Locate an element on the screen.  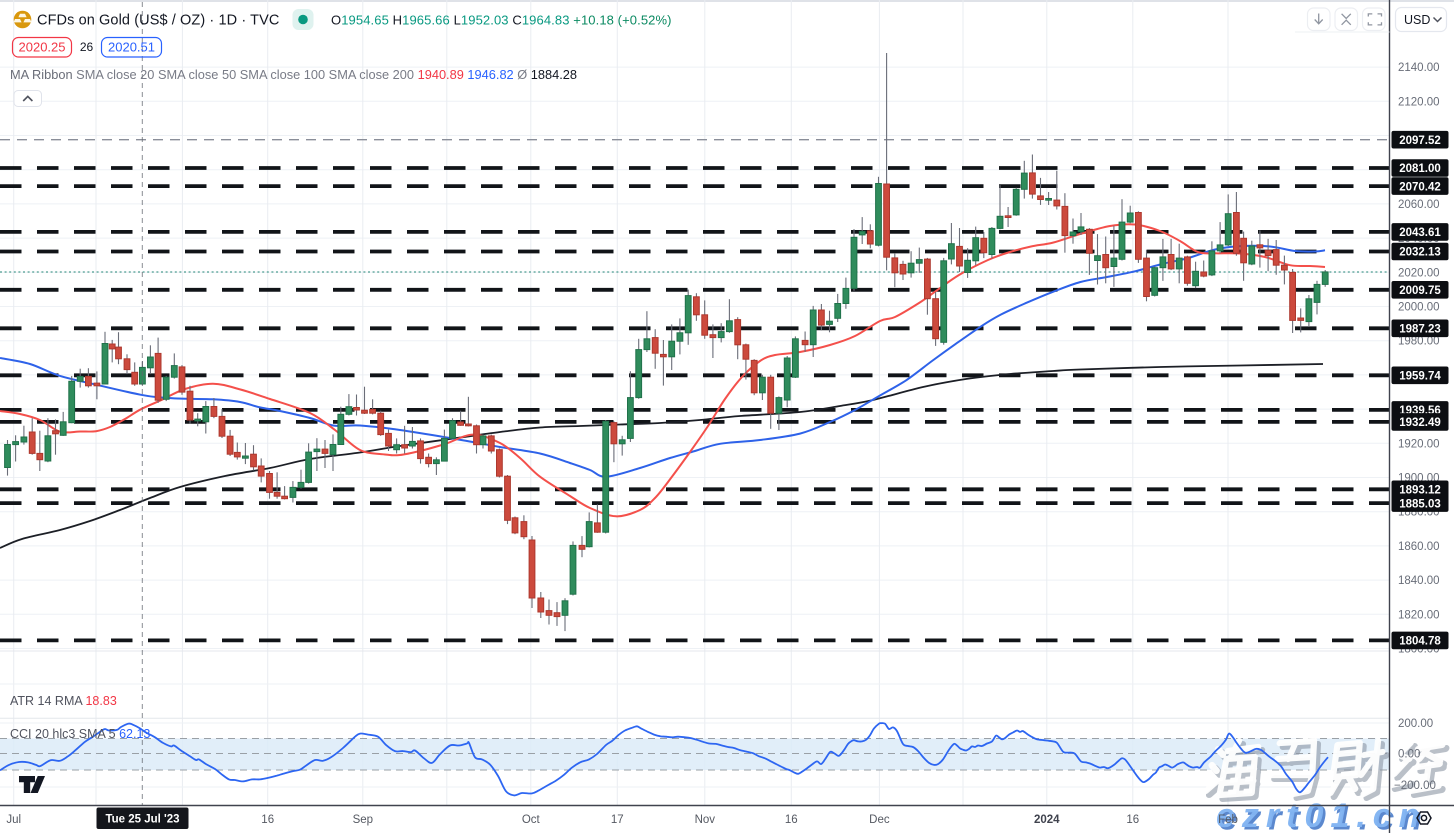
svg-text: 1840.00 is located at coordinates (1419, 581).